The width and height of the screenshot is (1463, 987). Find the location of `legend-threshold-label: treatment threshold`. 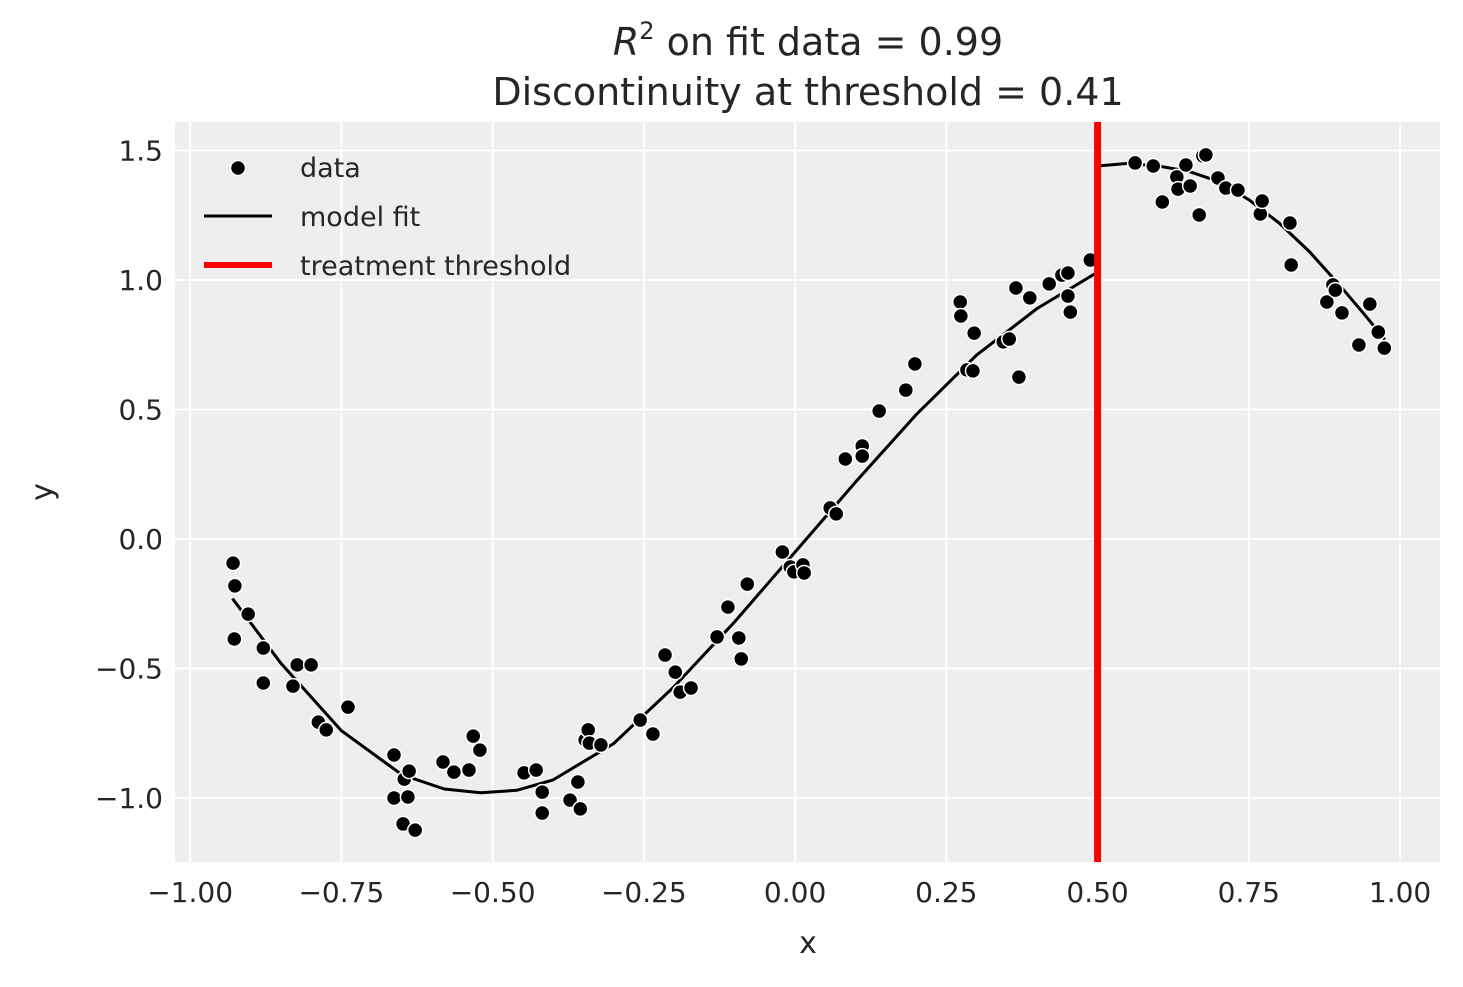

legend-threshold-label: treatment threshold is located at coordinates (435, 266).